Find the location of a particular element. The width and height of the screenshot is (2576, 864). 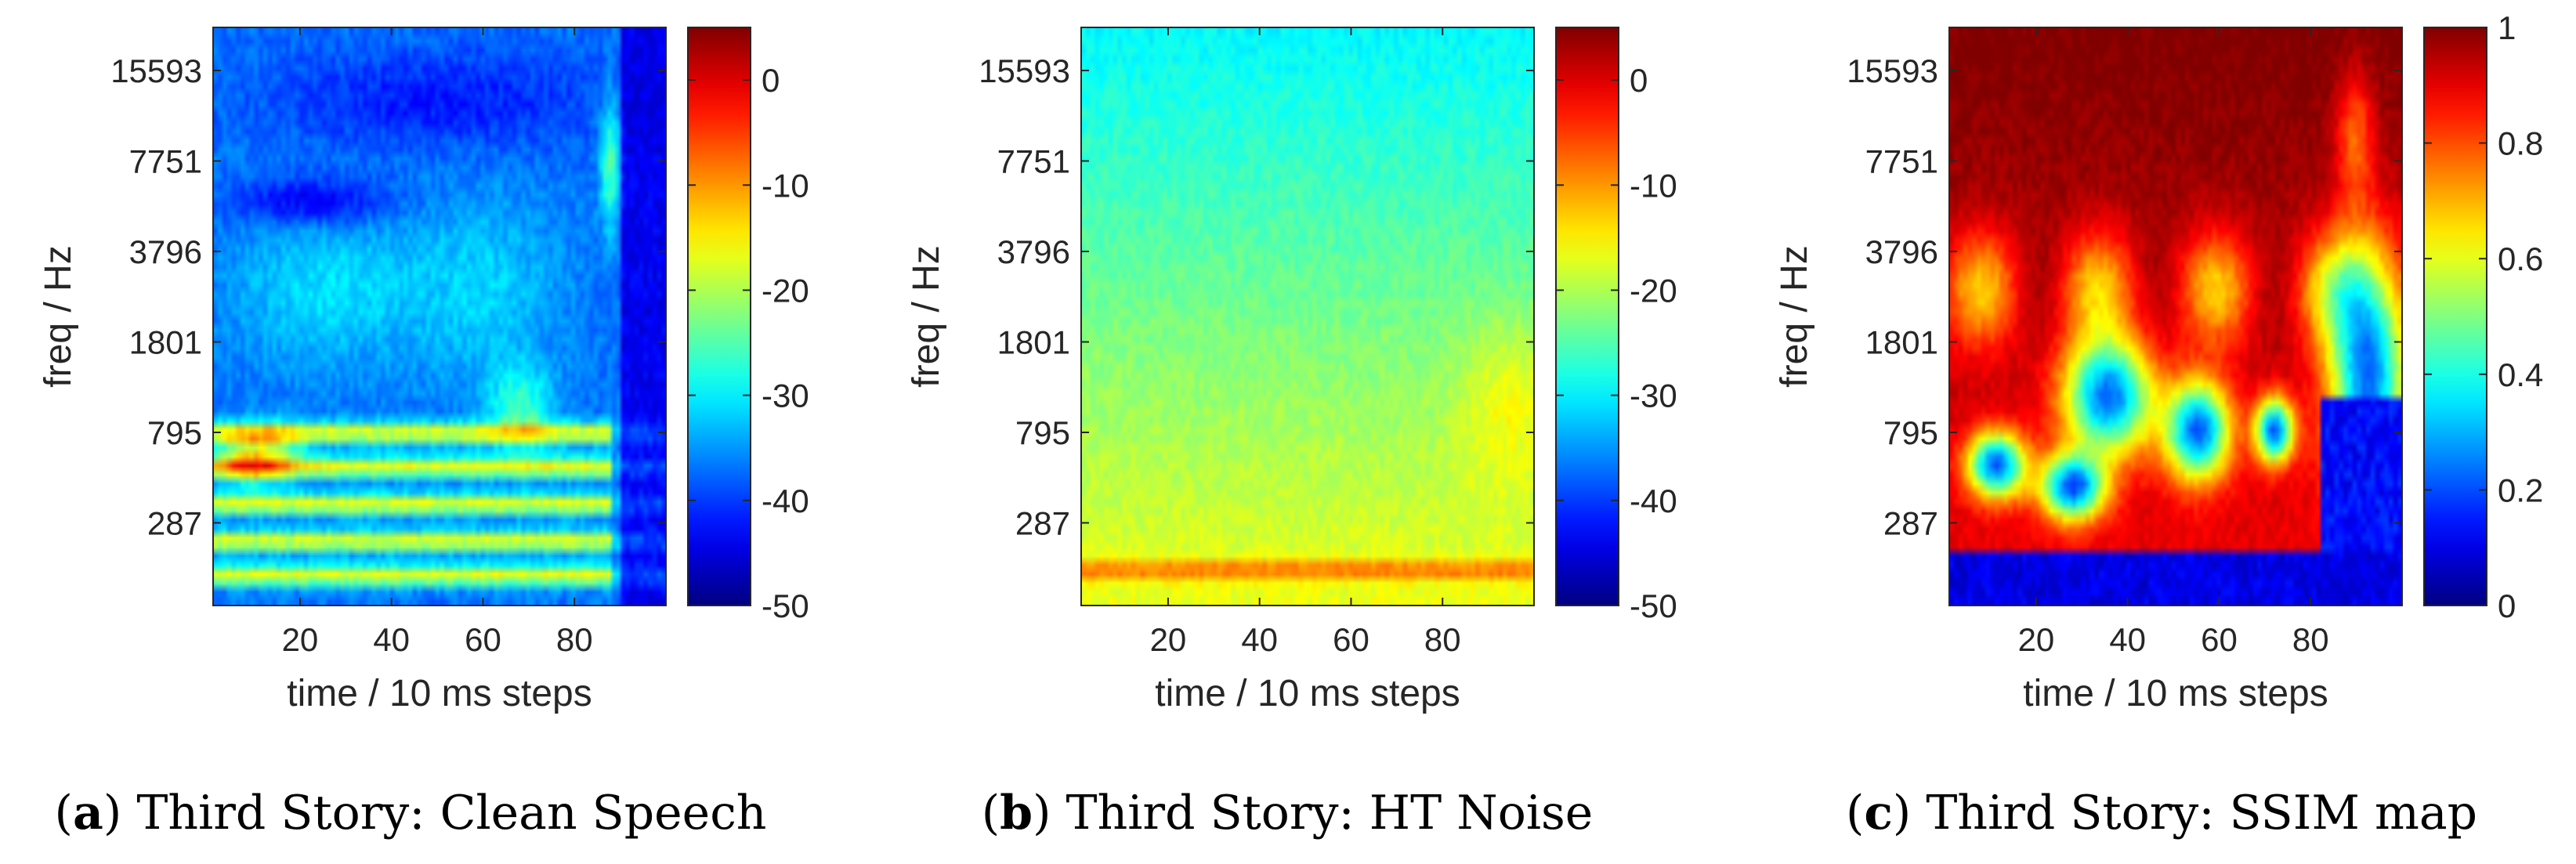

subfigure-caption: (c) Third Story: SSIM map is located at coordinates (2161, 813).